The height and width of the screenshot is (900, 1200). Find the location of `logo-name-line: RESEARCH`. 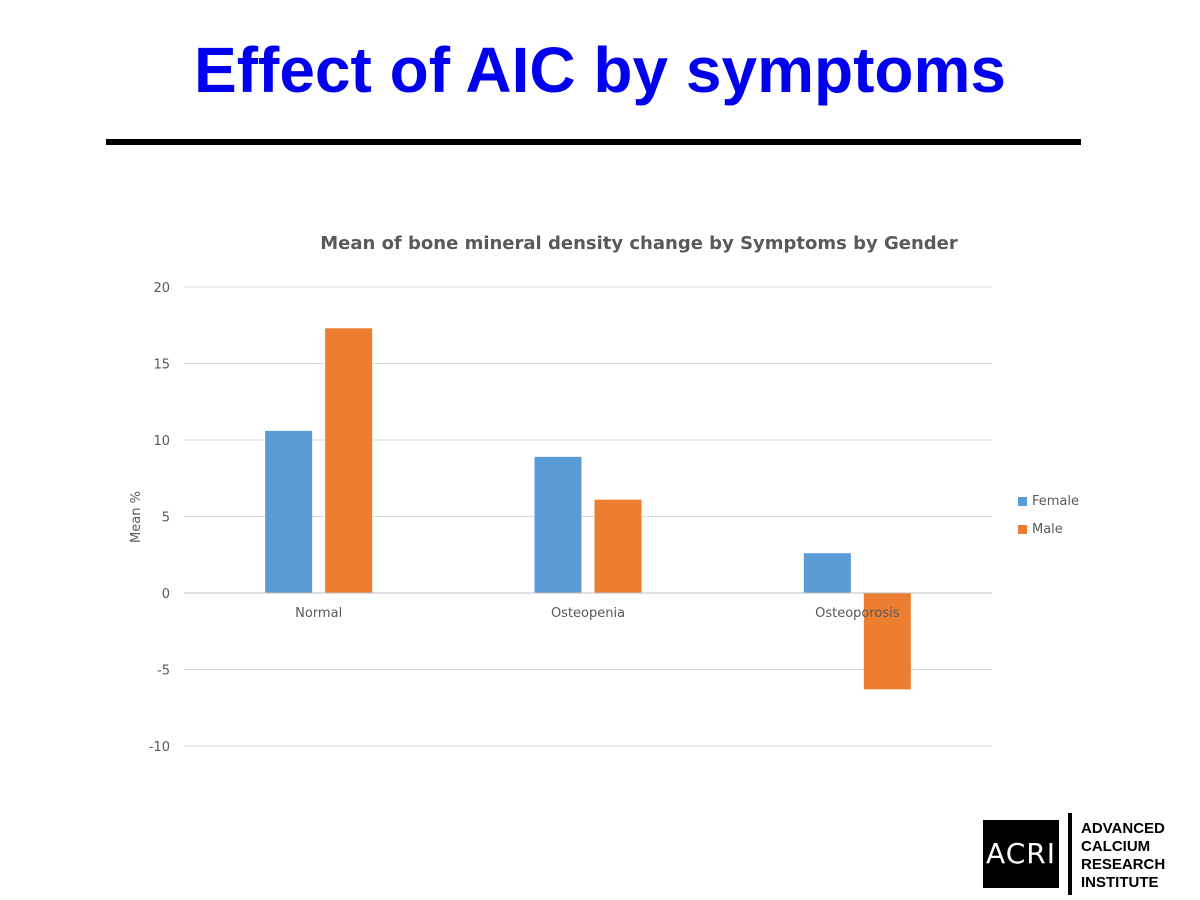

logo-name-line: RESEARCH is located at coordinates (1123, 864).